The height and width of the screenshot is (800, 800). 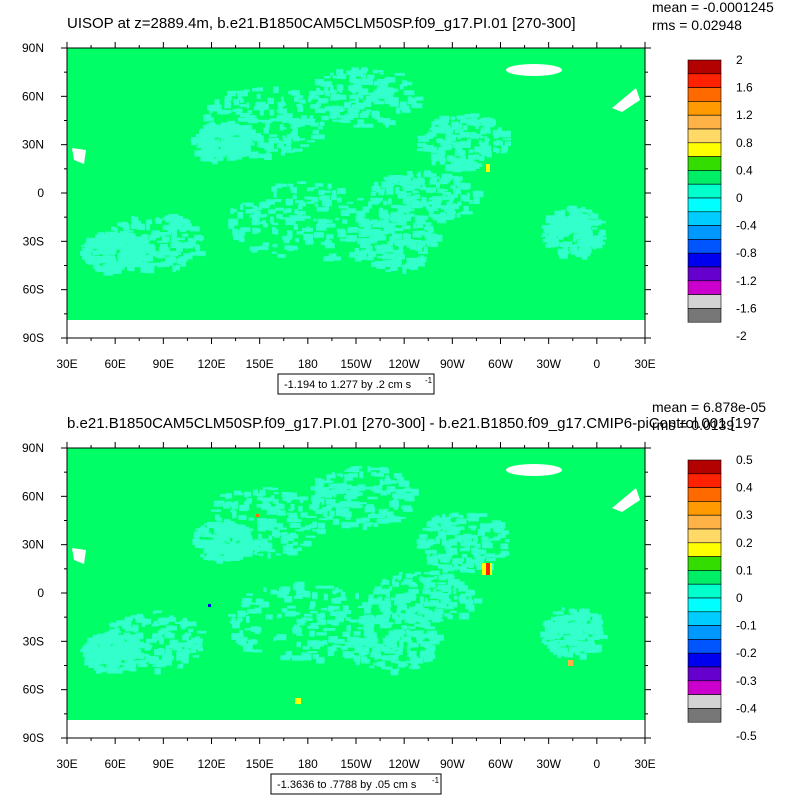 What do you see at coordinates (33, 145) in the screenshot?
I see `y-tick-label: 30N` at bounding box center [33, 145].